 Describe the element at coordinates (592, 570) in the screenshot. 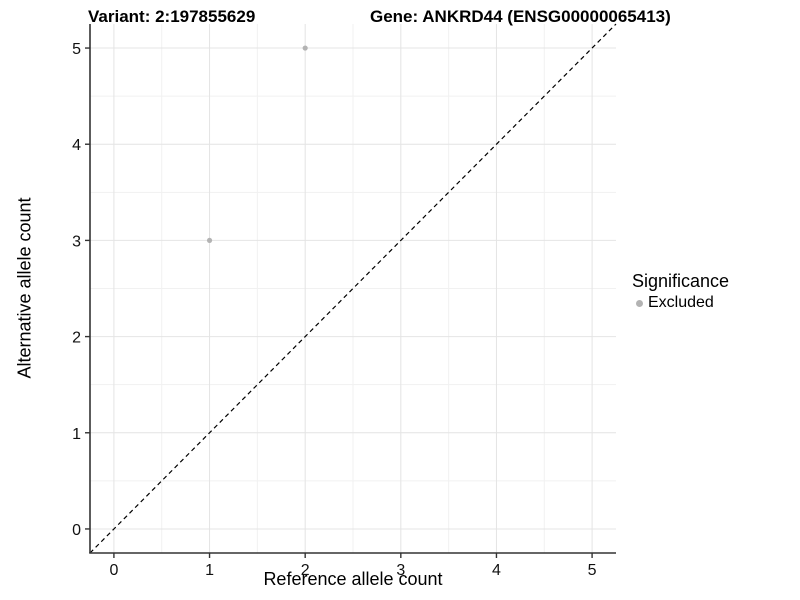

I see `x-tick-label: 5` at that location.